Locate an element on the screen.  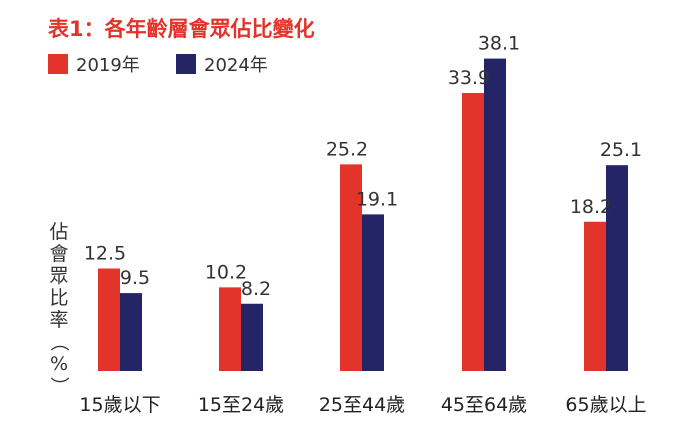
y-axis-label-char: 會 is located at coordinates (58, 254).